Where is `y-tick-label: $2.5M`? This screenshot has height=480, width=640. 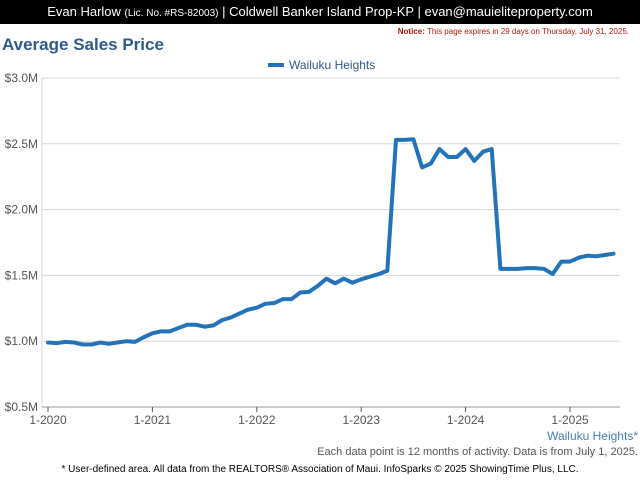
y-tick-label: $2.5M is located at coordinates (21, 144).